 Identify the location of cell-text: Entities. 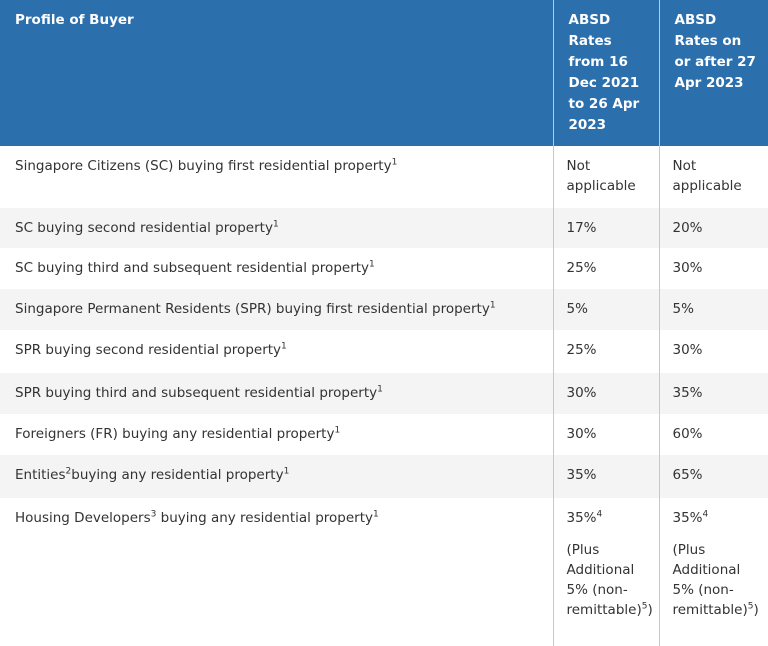
(40, 475).